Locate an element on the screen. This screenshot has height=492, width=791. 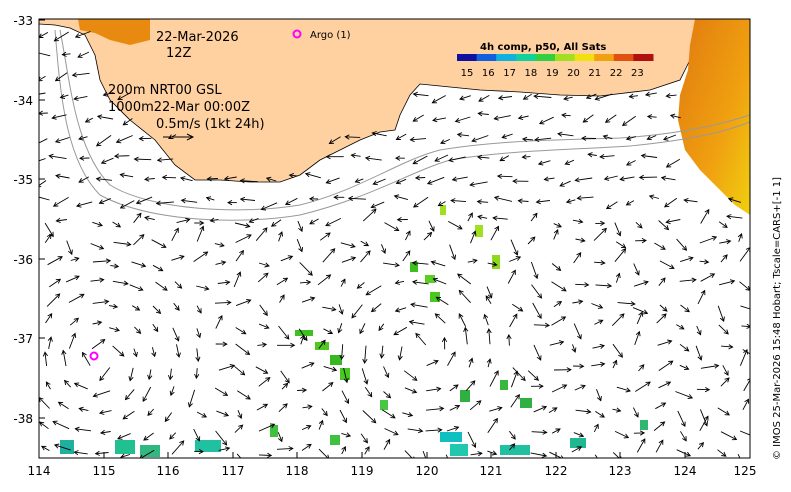
colorbar-swatch is located at coordinates (584, 57).